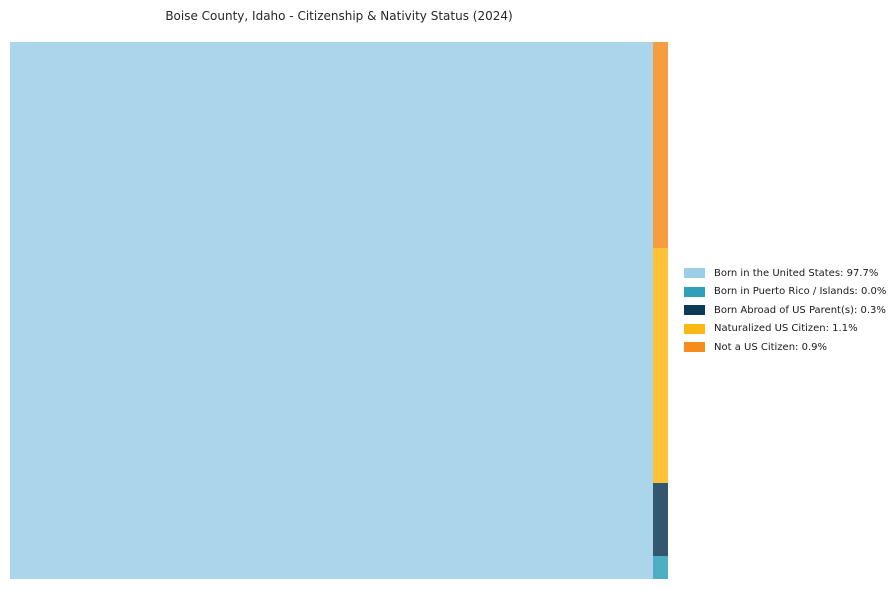 The width and height of the screenshot is (889, 590). What do you see at coordinates (771, 347) in the screenshot?
I see `legend-label: Not a US Citizen: 0.9%` at bounding box center [771, 347].